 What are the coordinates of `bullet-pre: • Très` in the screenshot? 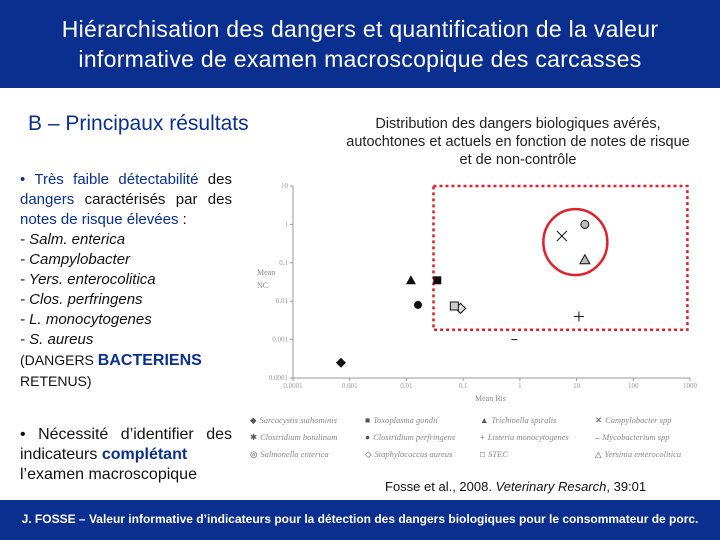 It's located at (47, 179).